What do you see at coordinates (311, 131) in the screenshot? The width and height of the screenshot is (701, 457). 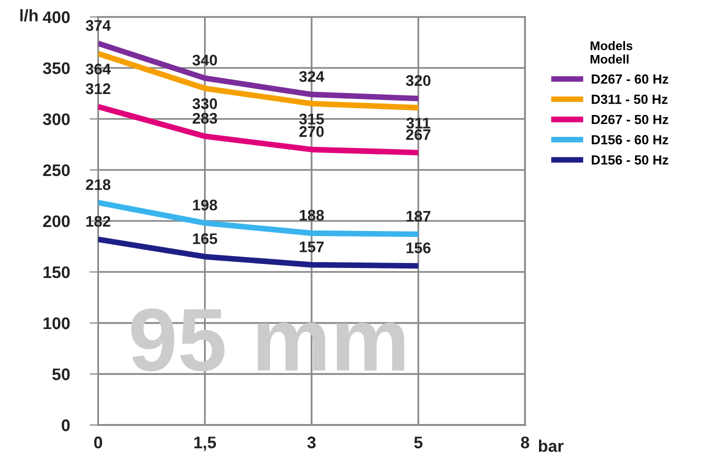 I see `data-label: 270` at bounding box center [311, 131].